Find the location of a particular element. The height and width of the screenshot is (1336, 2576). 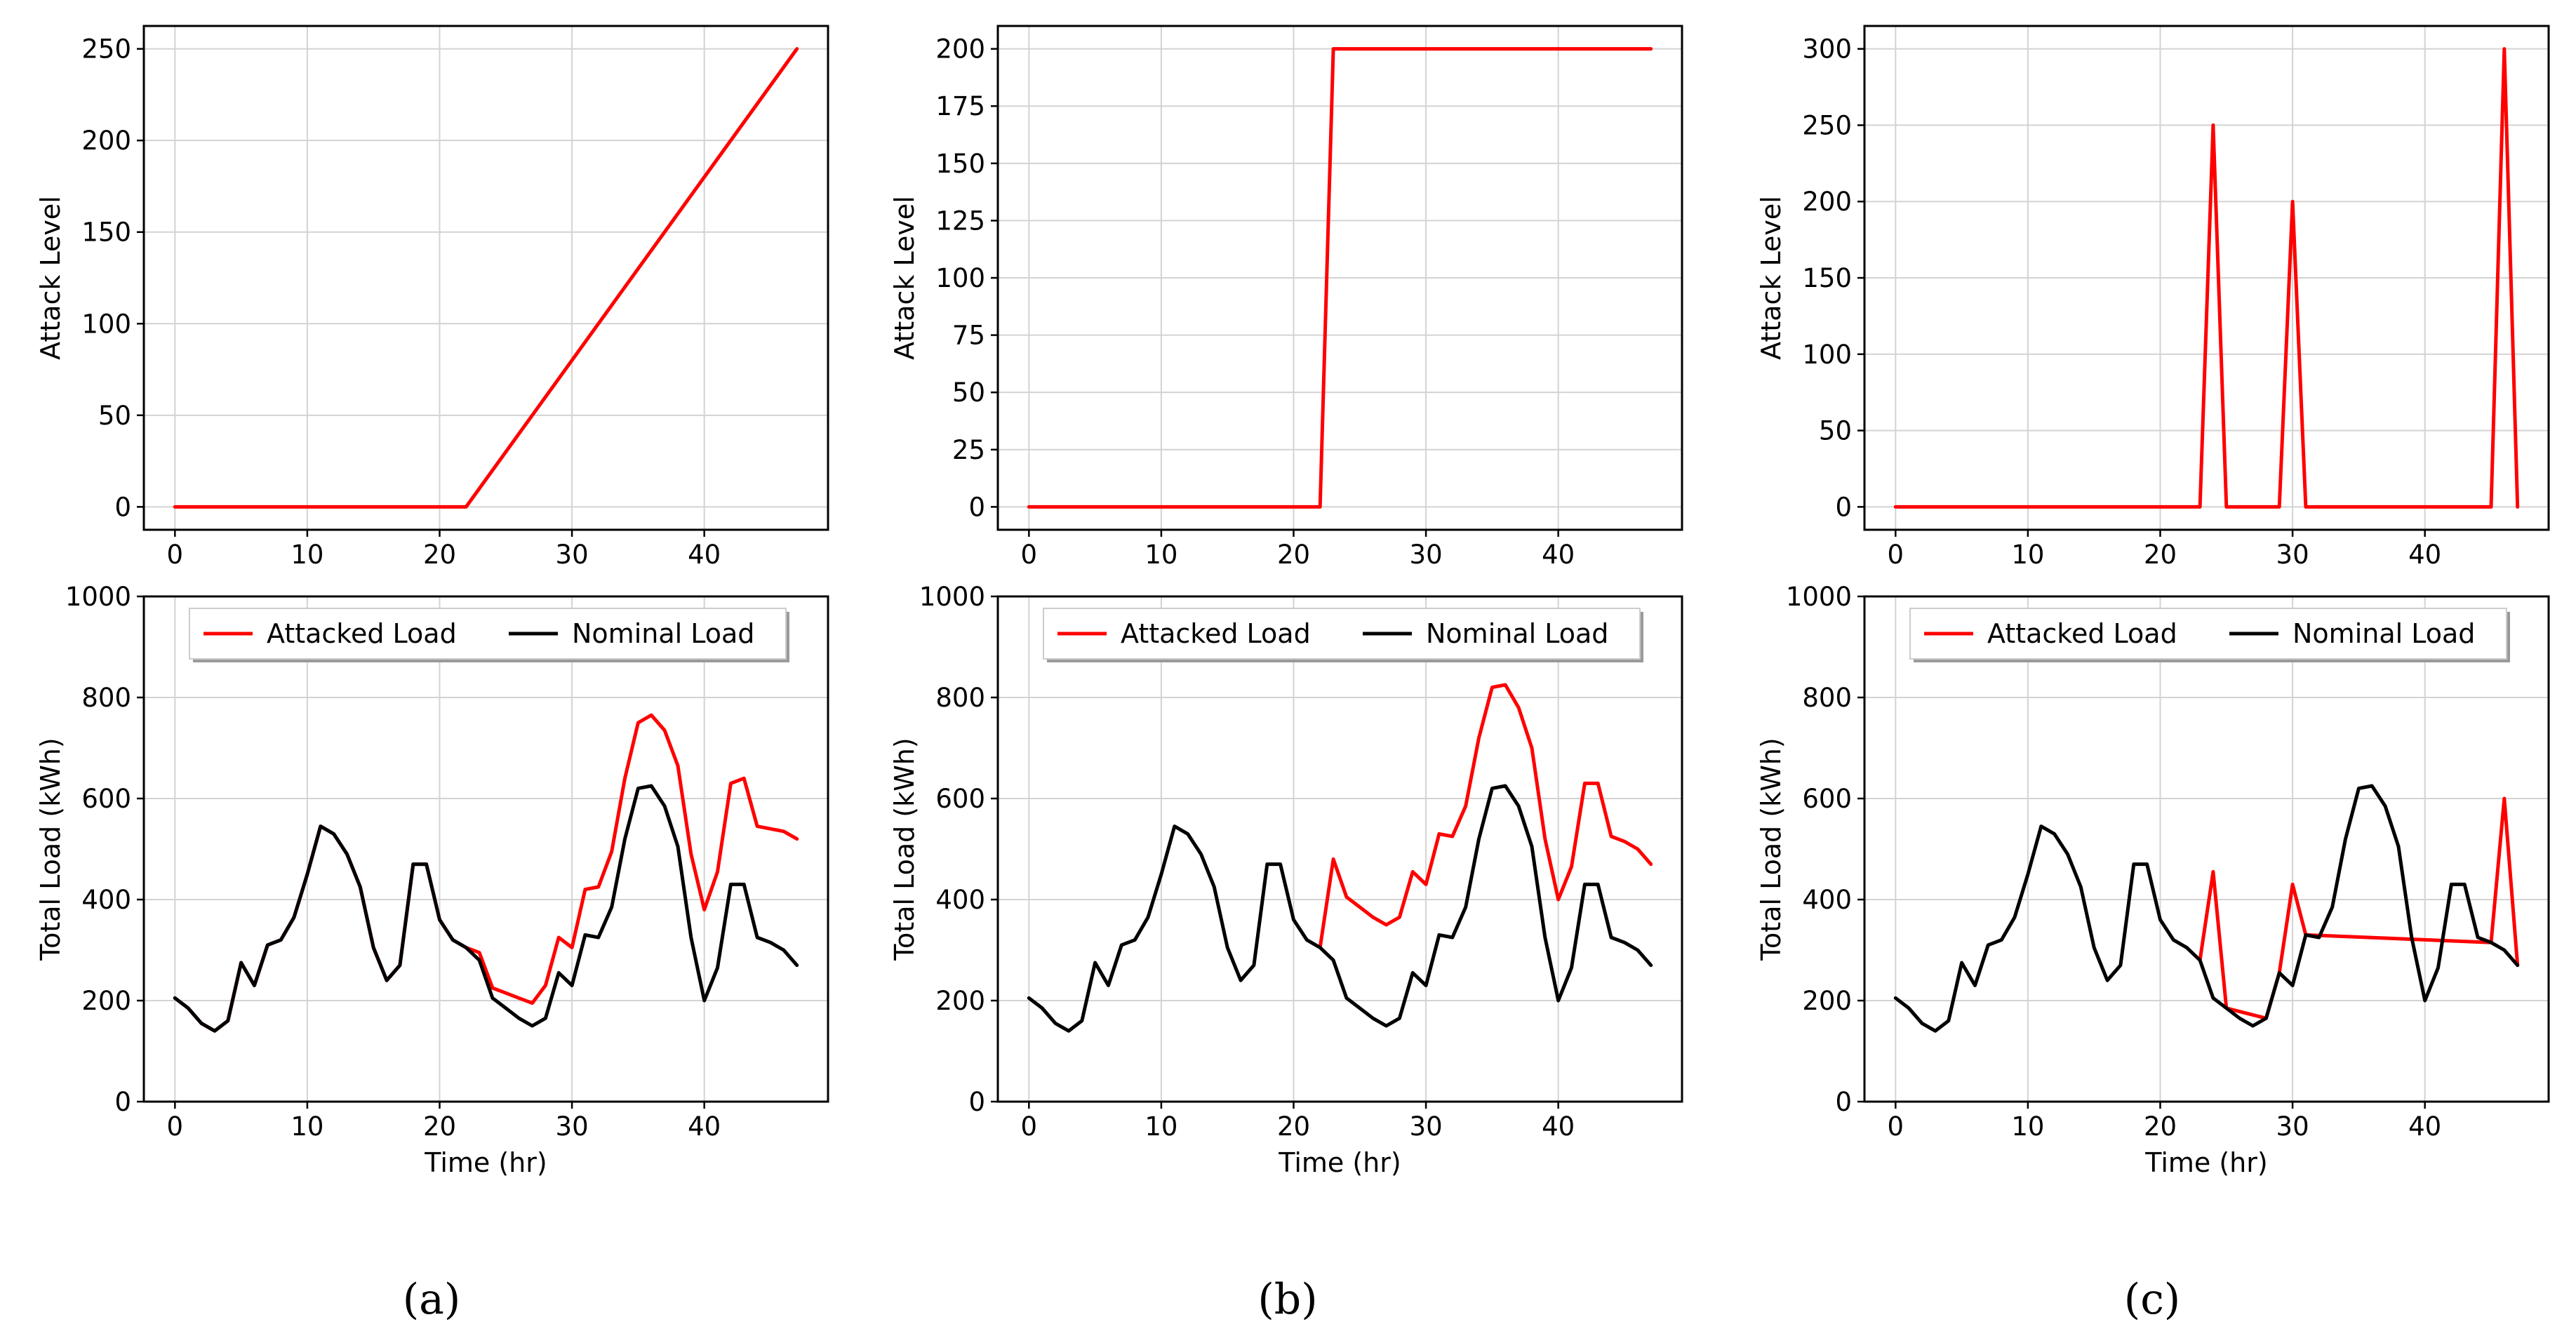

chart-a-top: 0 10 20 30 40 0 50 100 150 200 250 Attack Level is located at coordinates (432, 297).